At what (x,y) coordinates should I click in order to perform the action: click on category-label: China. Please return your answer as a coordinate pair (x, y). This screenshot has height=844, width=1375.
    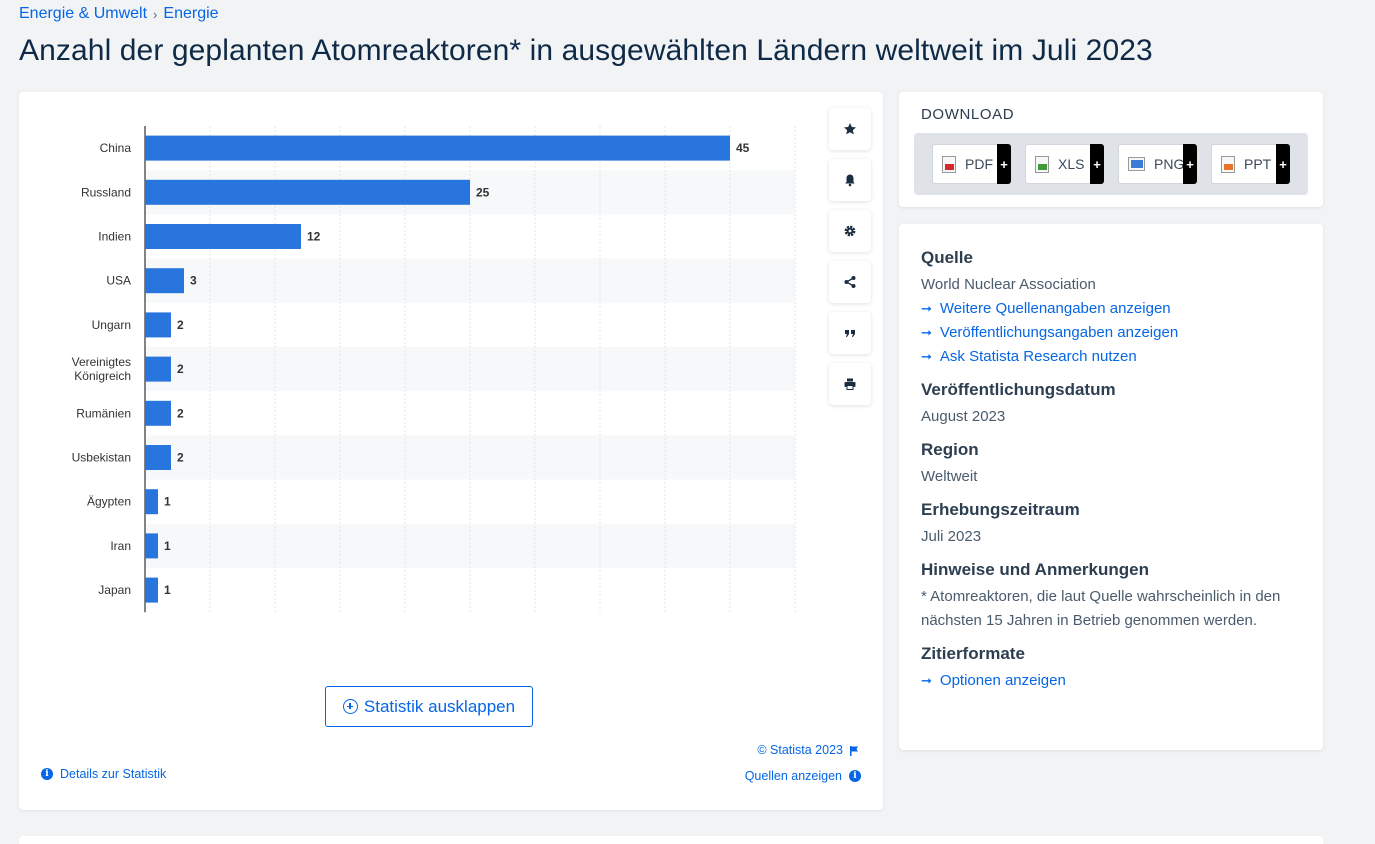
    Looking at the image, I should click on (116, 148).